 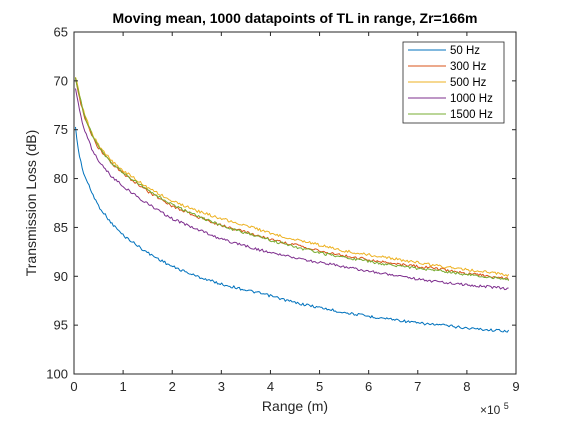 I want to click on x-tick-label: 9, so click(x=515, y=386).